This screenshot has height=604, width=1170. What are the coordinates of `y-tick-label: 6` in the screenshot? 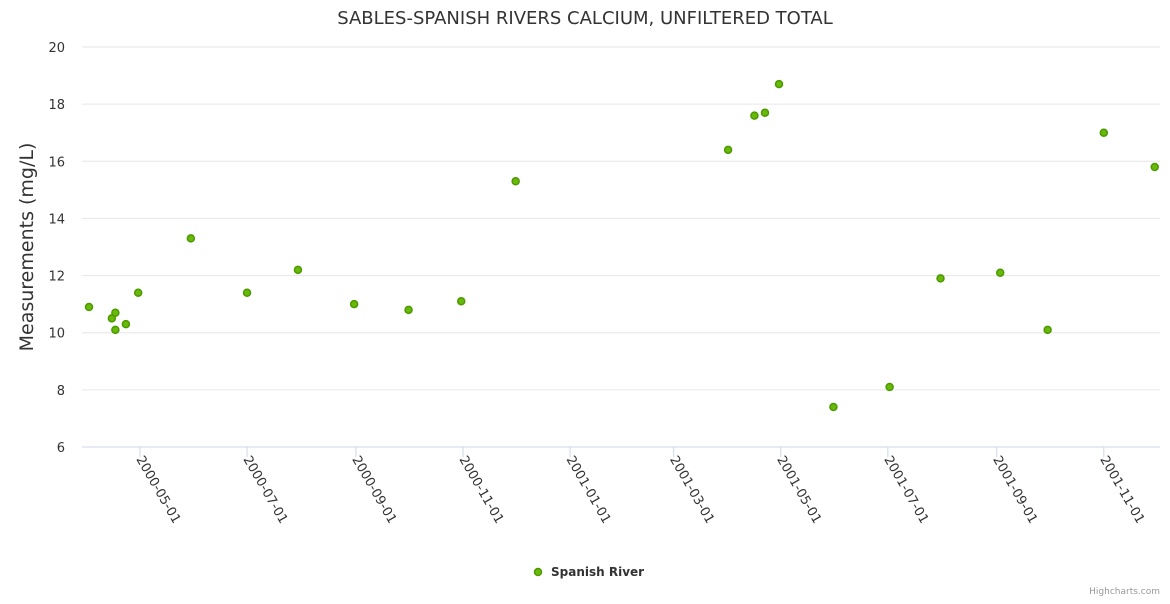 It's located at (61, 448).